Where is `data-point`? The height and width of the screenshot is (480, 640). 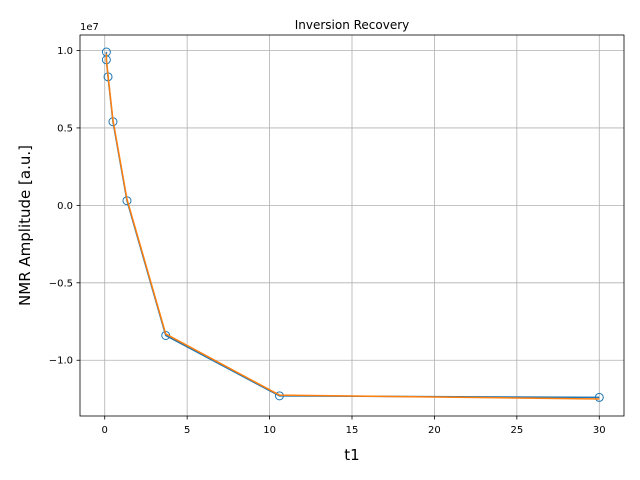
data-point is located at coordinates (599, 397).